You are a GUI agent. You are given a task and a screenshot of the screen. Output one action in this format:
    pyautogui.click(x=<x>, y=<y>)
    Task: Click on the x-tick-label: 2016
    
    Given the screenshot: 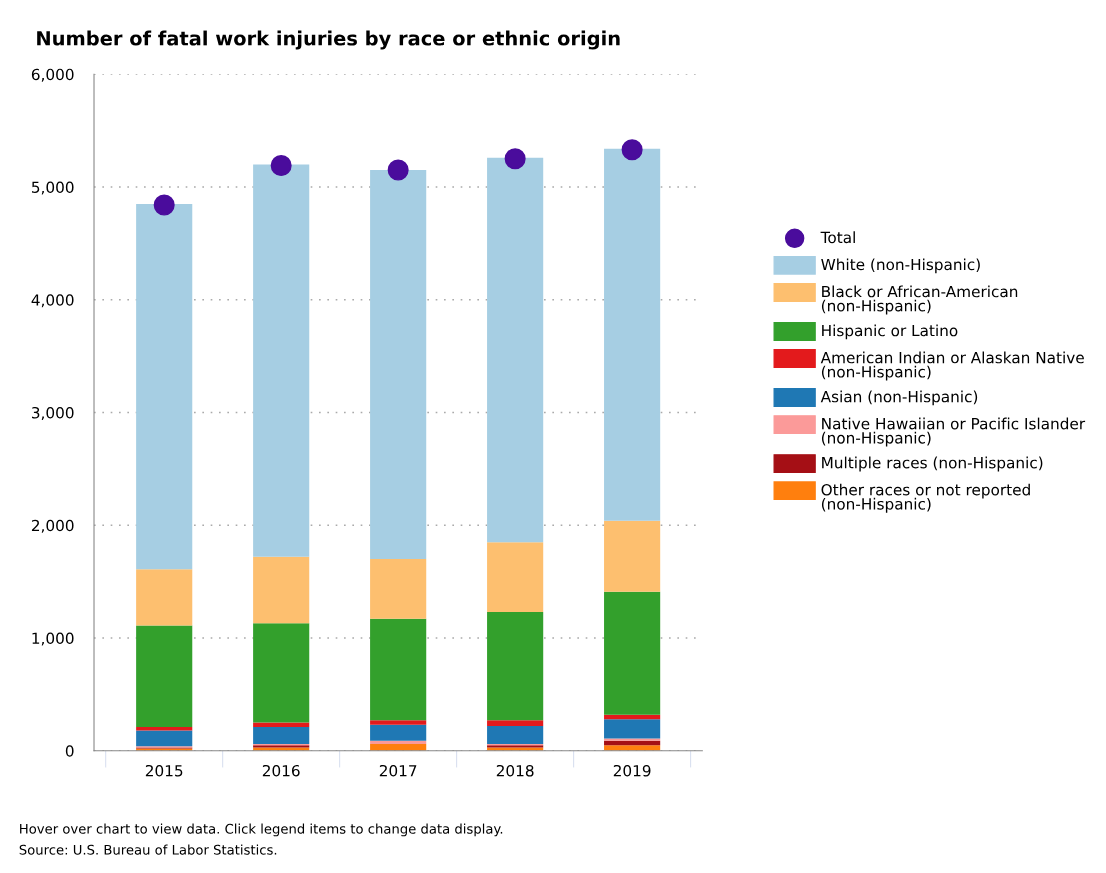 What is the action you would take?
    pyautogui.click(x=281, y=770)
    